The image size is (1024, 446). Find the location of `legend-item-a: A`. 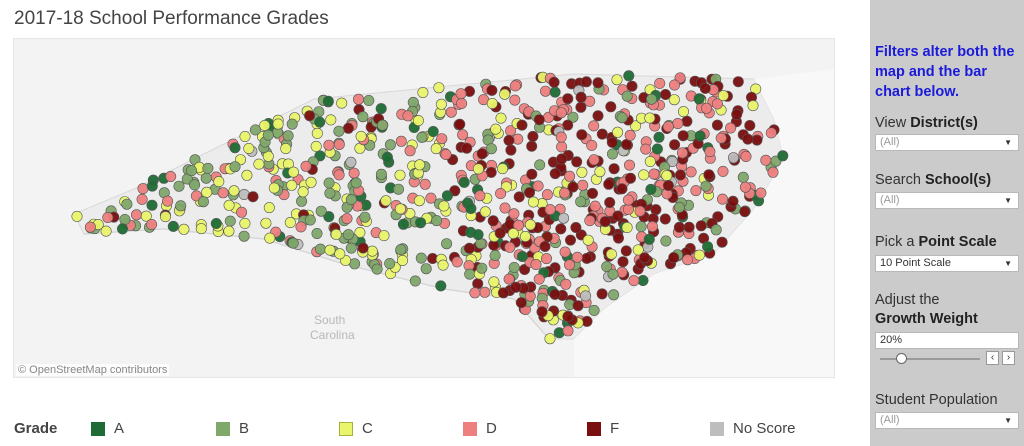

legend-item-a: A is located at coordinates (107, 428).